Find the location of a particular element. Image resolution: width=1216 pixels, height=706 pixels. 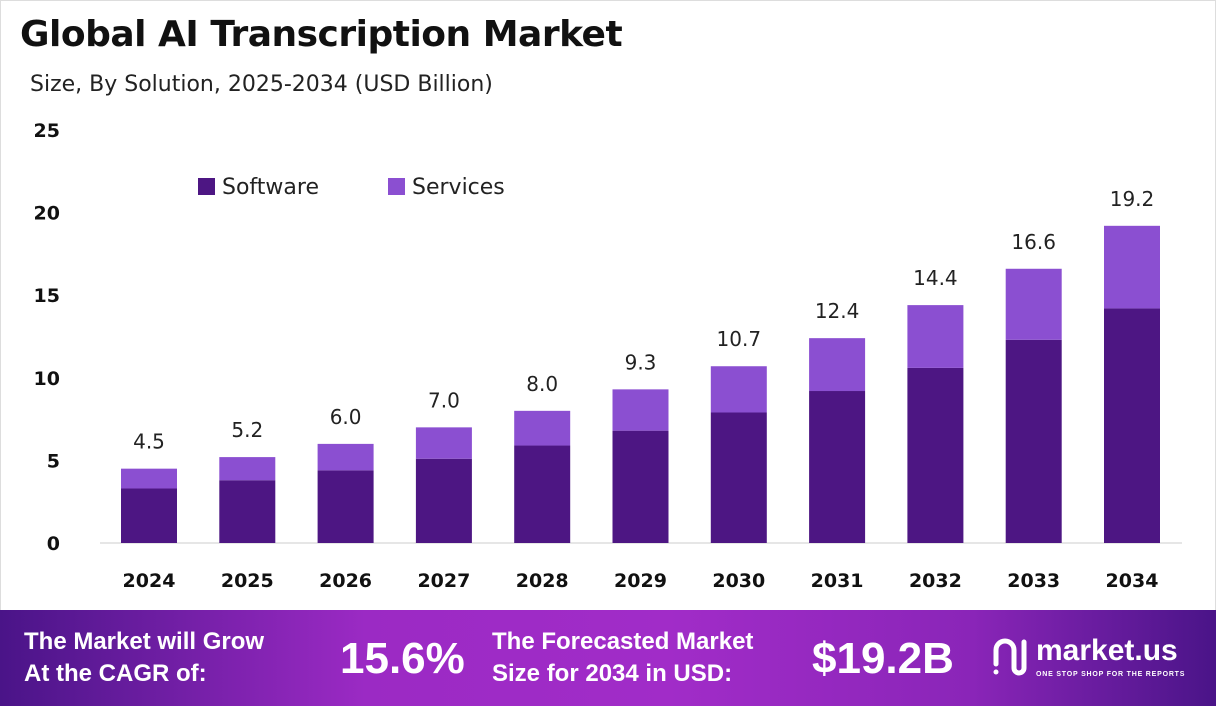

x-tick-label: 2031 is located at coordinates (837, 581).